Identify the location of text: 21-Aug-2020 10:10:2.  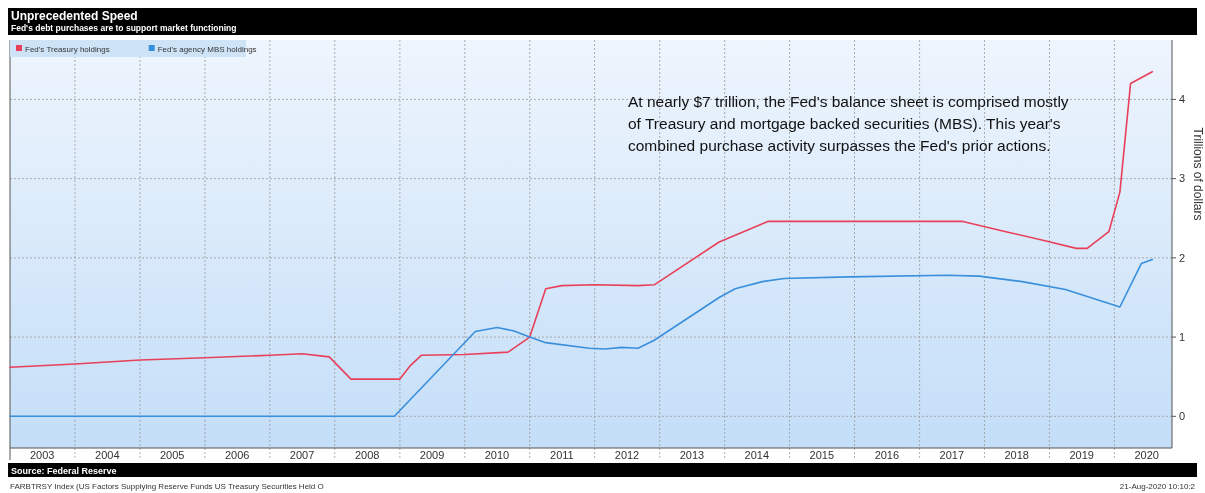
(1157, 486).